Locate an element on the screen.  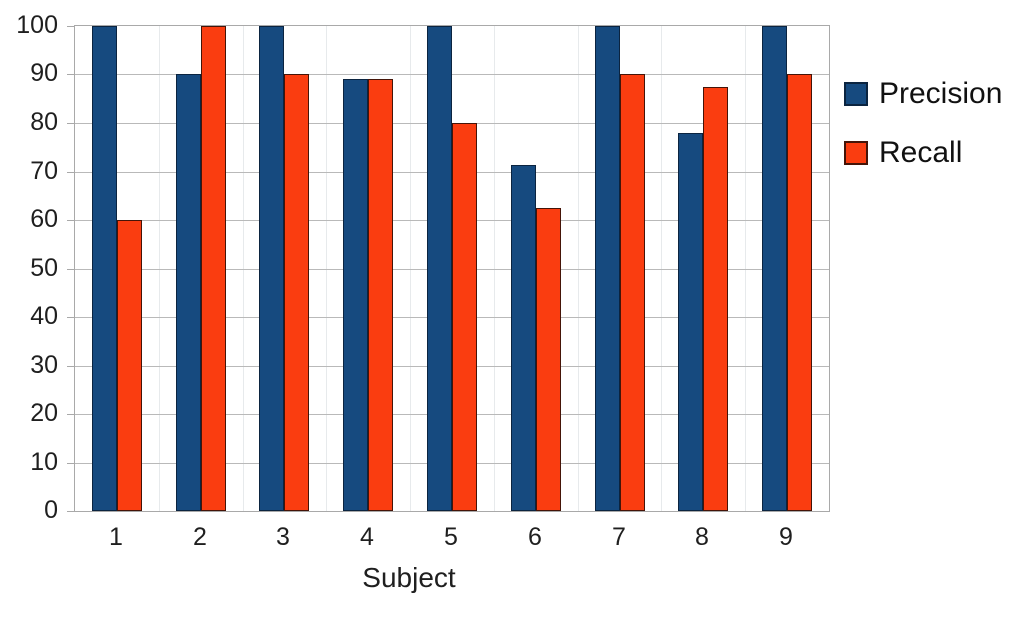
legend: Precision Recall is located at coordinates (923, 136).